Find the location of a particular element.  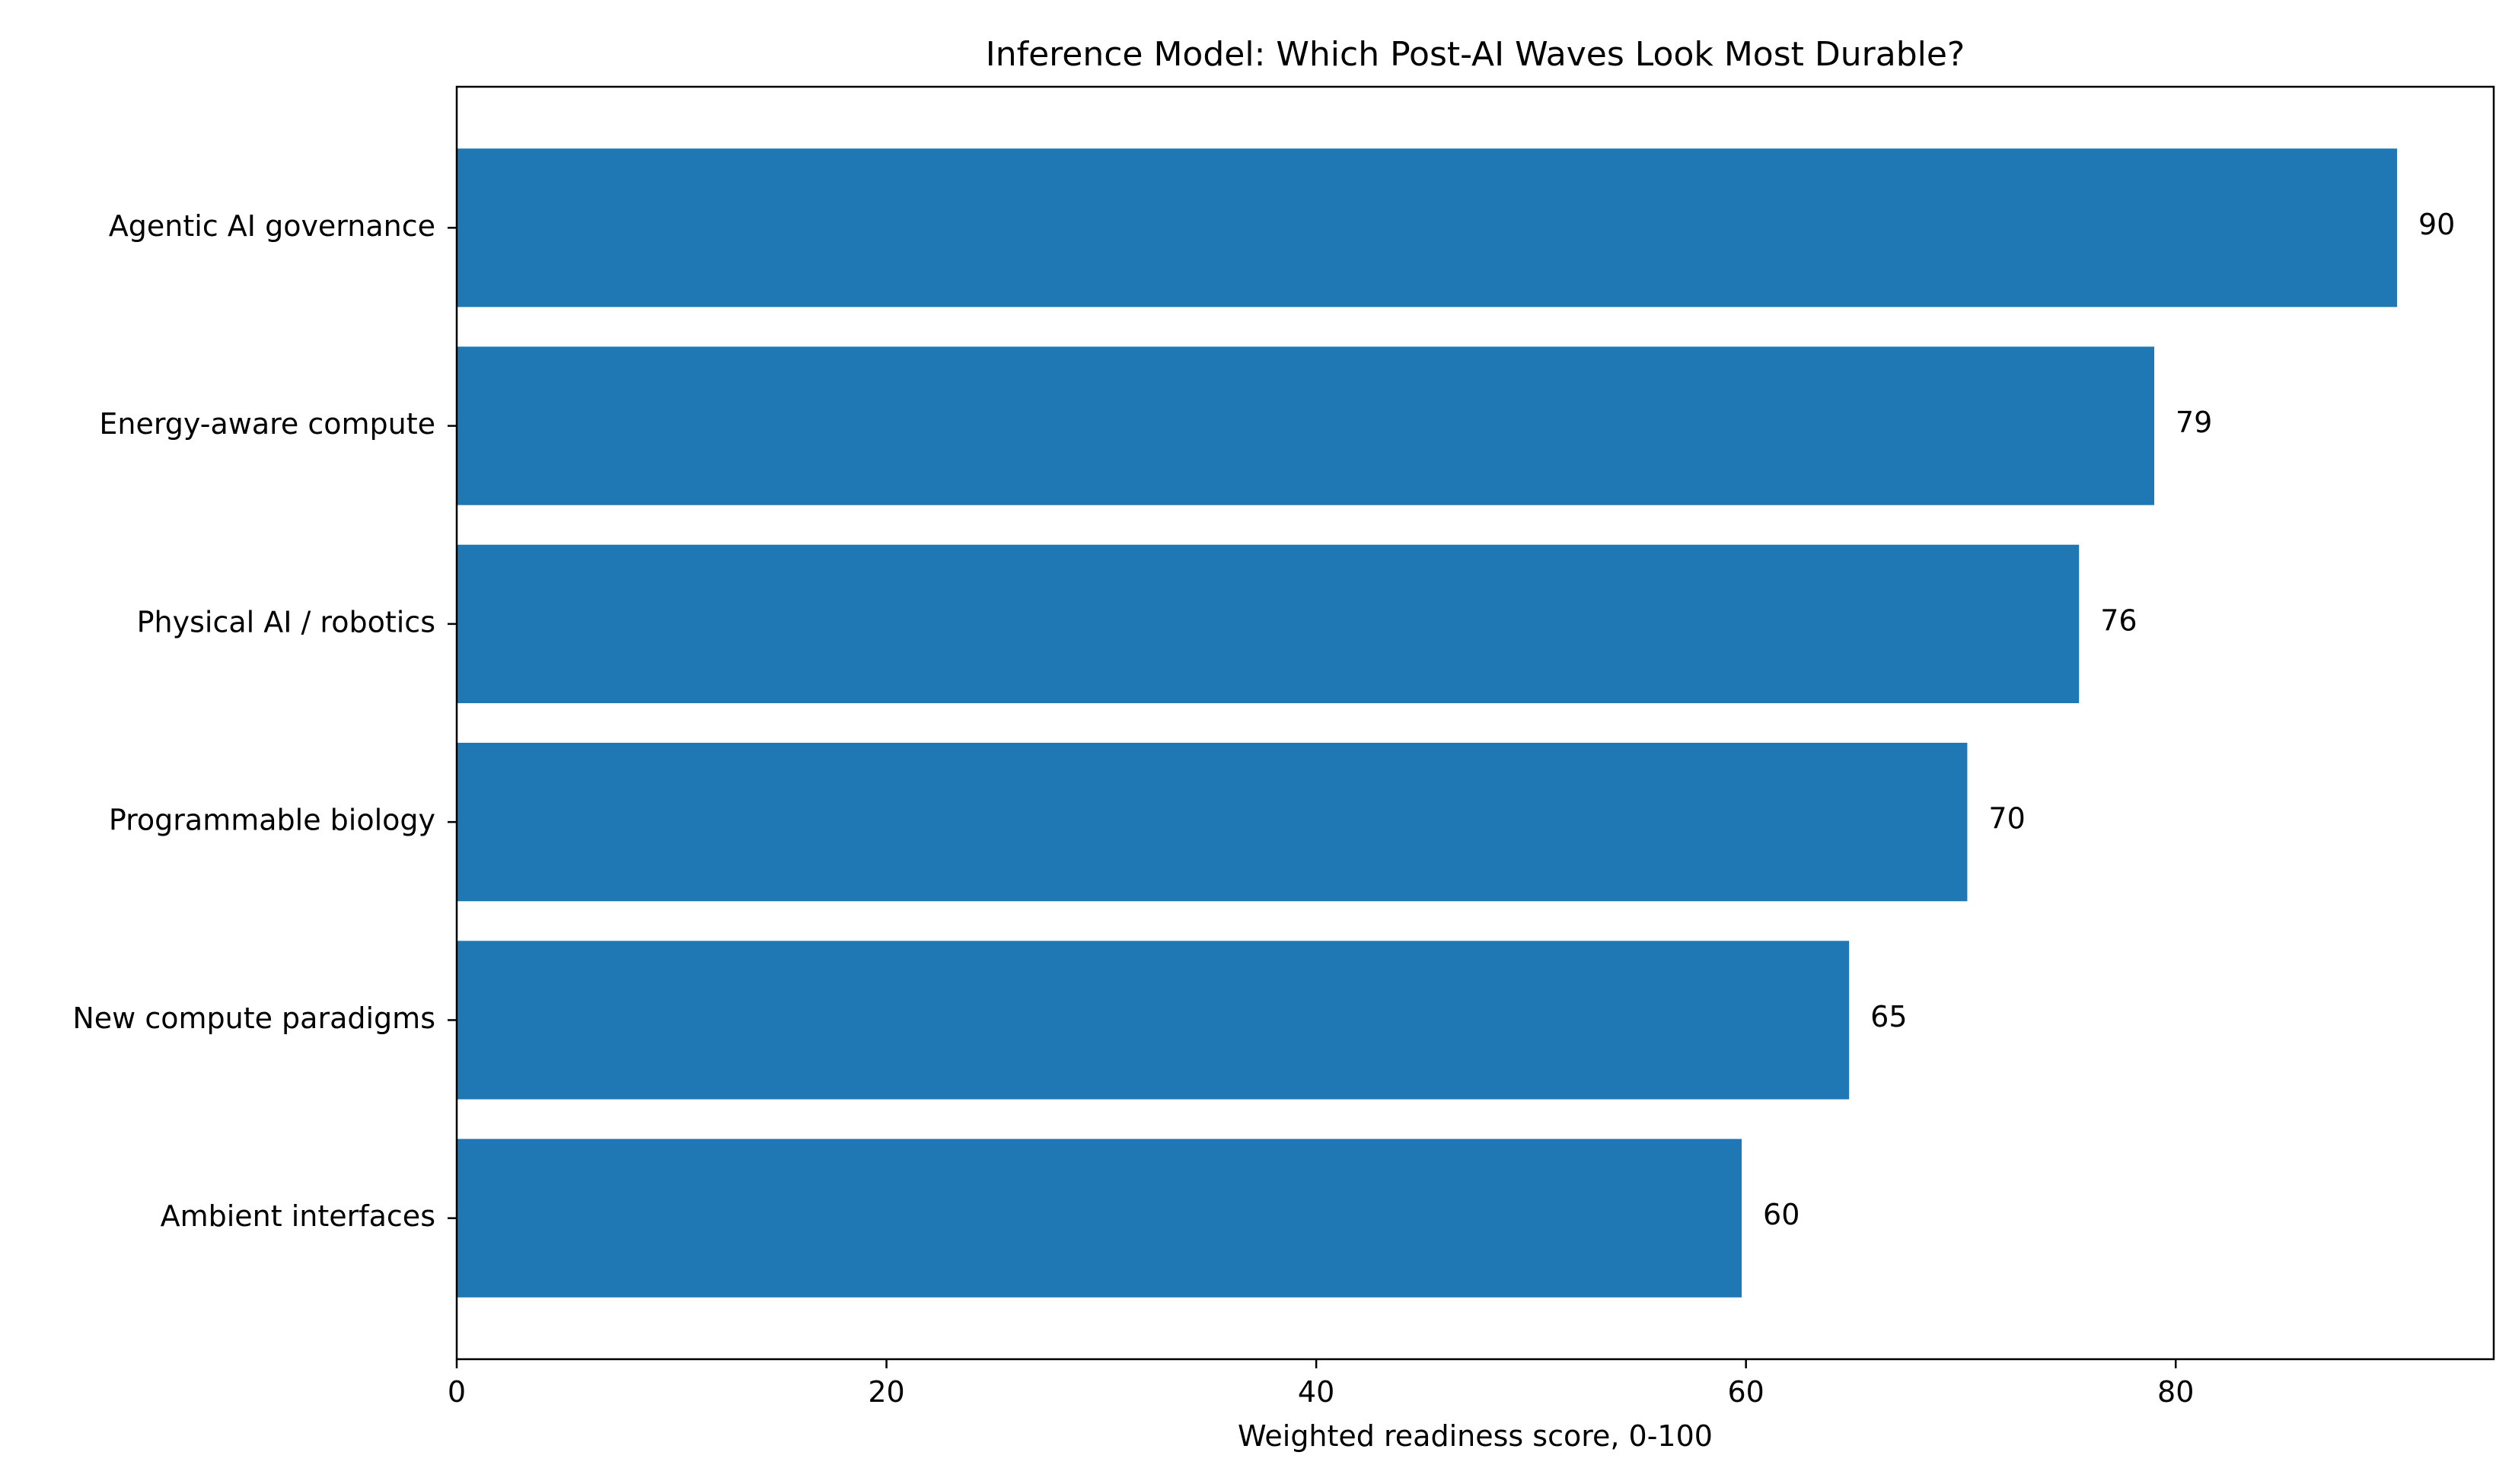

x-tick-label-4: 80 is located at coordinates (2175, 1392).